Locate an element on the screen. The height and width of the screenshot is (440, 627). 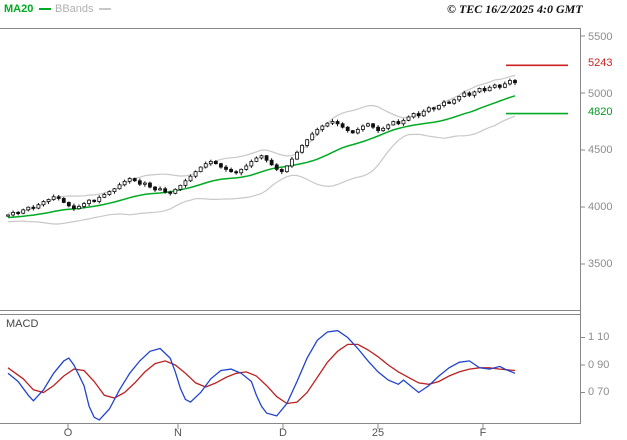
macd-axis-label: 0 90 is located at coordinates (599, 365).